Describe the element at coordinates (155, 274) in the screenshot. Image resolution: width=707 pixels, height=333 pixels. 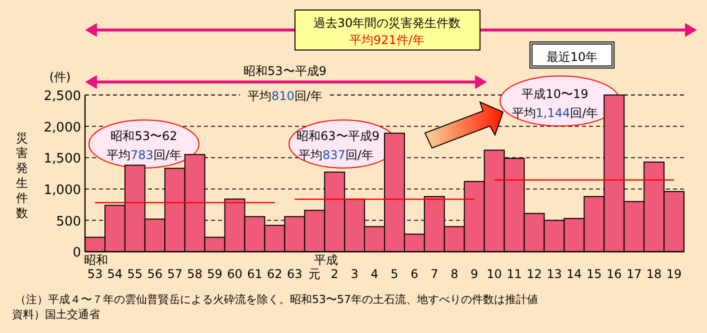
I see `x-tick-label: 56` at that location.